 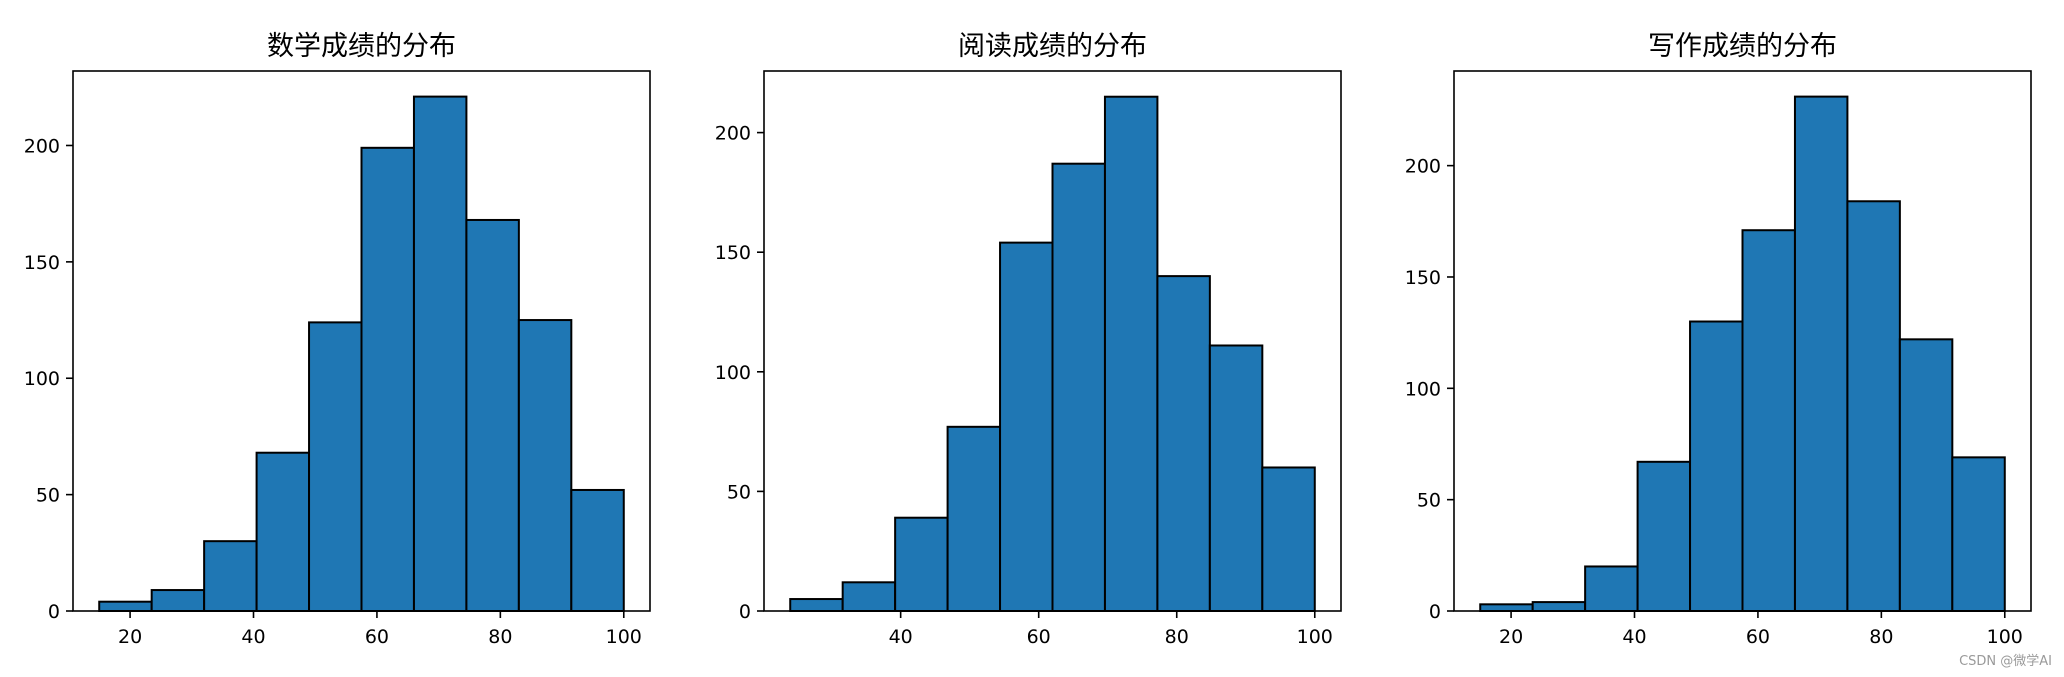 What do you see at coordinates (1742, 46) in the screenshot?
I see `chart-title: 写作成绩的分布` at bounding box center [1742, 46].